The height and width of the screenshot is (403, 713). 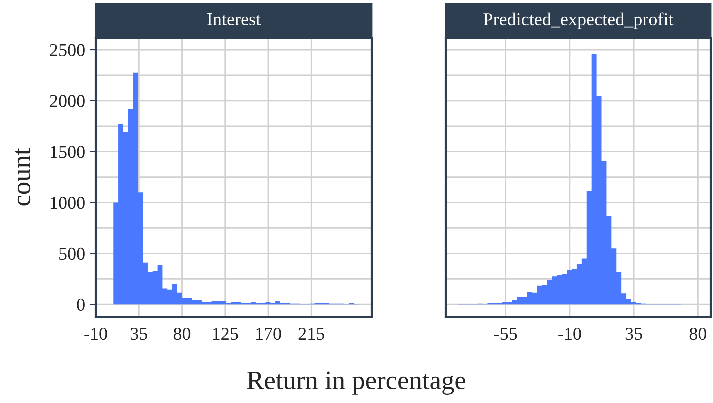 I want to click on y-tick-label: 2000, so click(x=67, y=101).